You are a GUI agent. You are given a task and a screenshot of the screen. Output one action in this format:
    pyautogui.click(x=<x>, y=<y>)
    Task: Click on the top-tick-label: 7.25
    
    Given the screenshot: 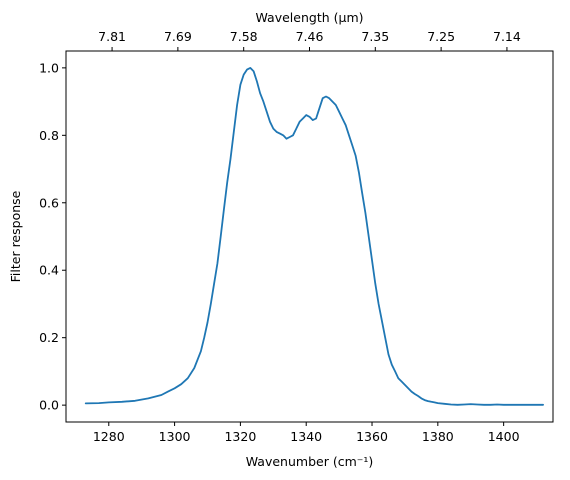 What is the action you would take?
    pyautogui.click(x=441, y=36)
    